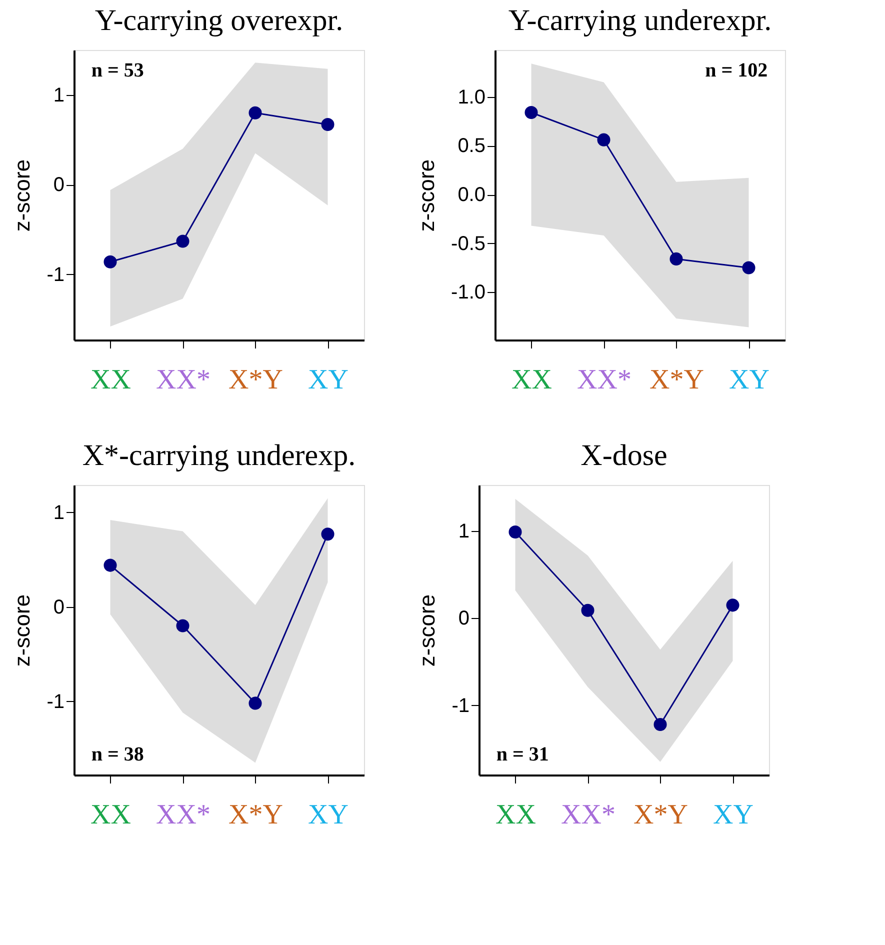 The height and width of the screenshot is (945, 885). What do you see at coordinates (624, 455) in the screenshot?
I see `chart-title: X-dose` at bounding box center [624, 455].